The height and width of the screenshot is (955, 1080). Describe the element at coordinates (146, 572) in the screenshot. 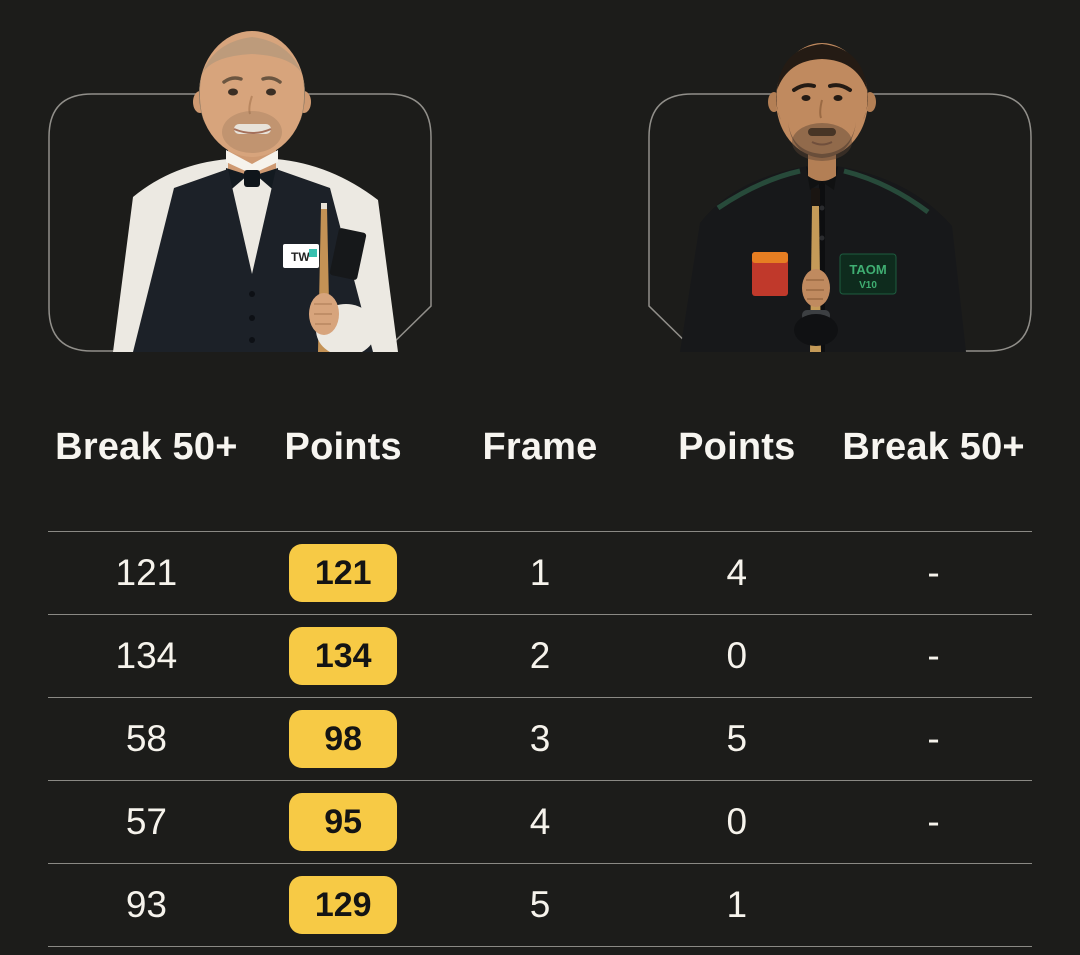

I see `cell-break-left: 121` at that location.